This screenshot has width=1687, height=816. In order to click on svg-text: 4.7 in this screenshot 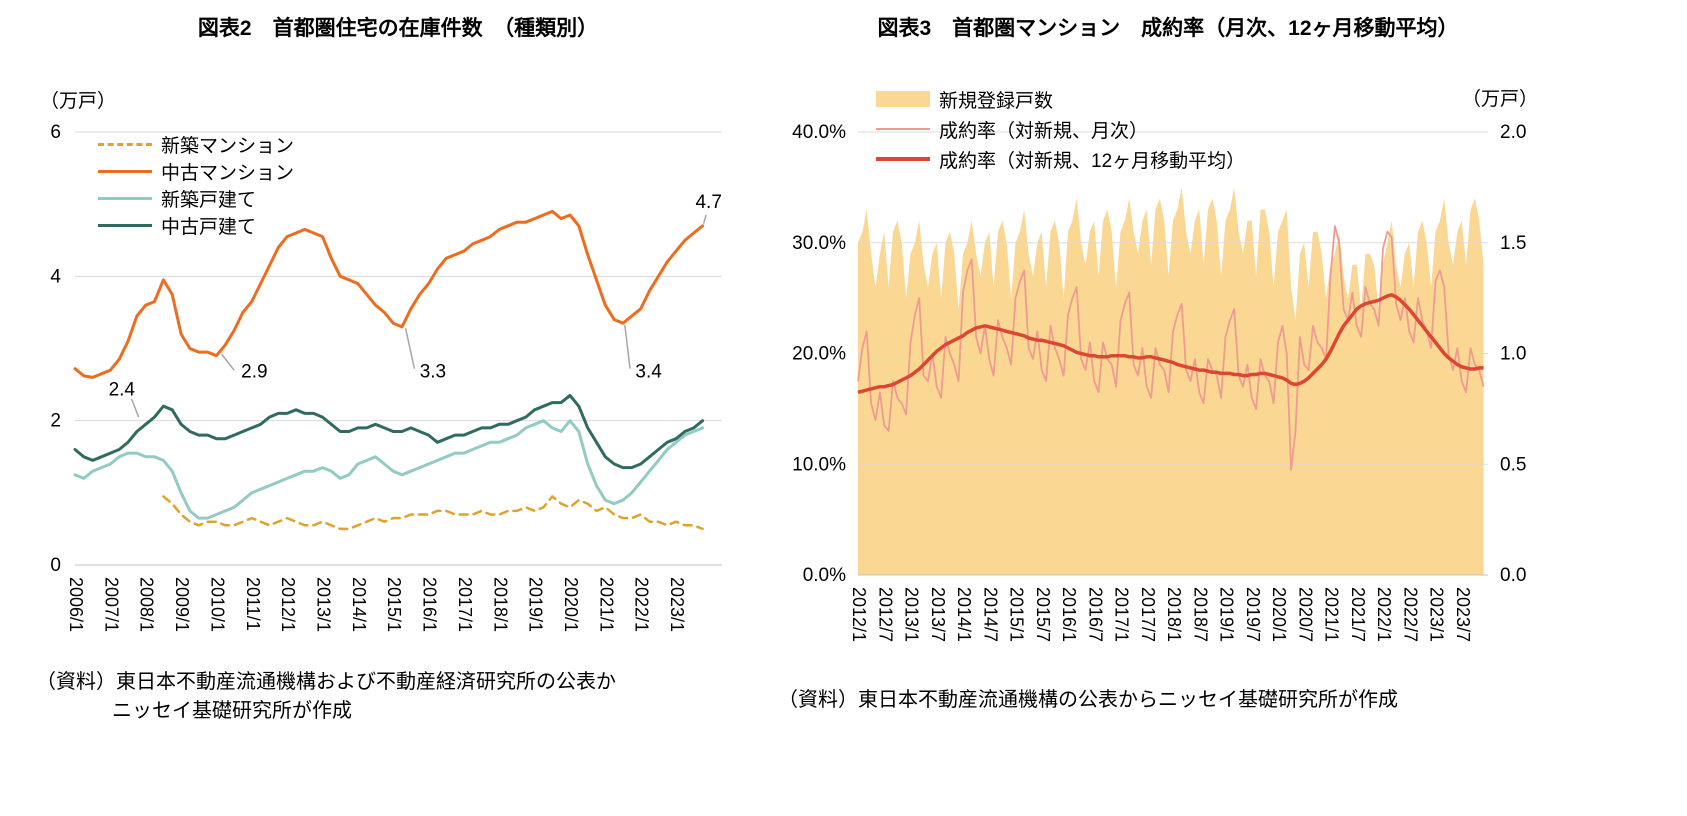, I will do `click(708, 202)`.